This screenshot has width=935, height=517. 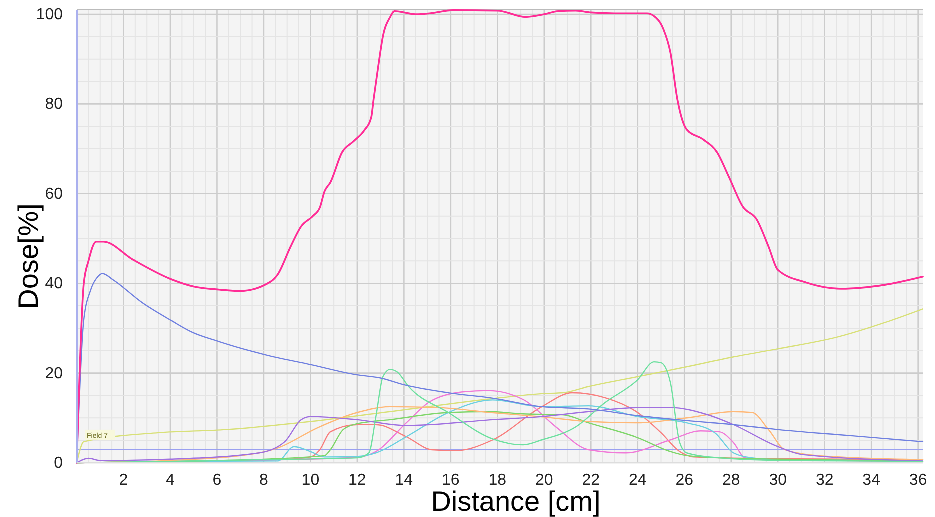 I want to click on y-tick-label: 20, so click(x=54, y=373).